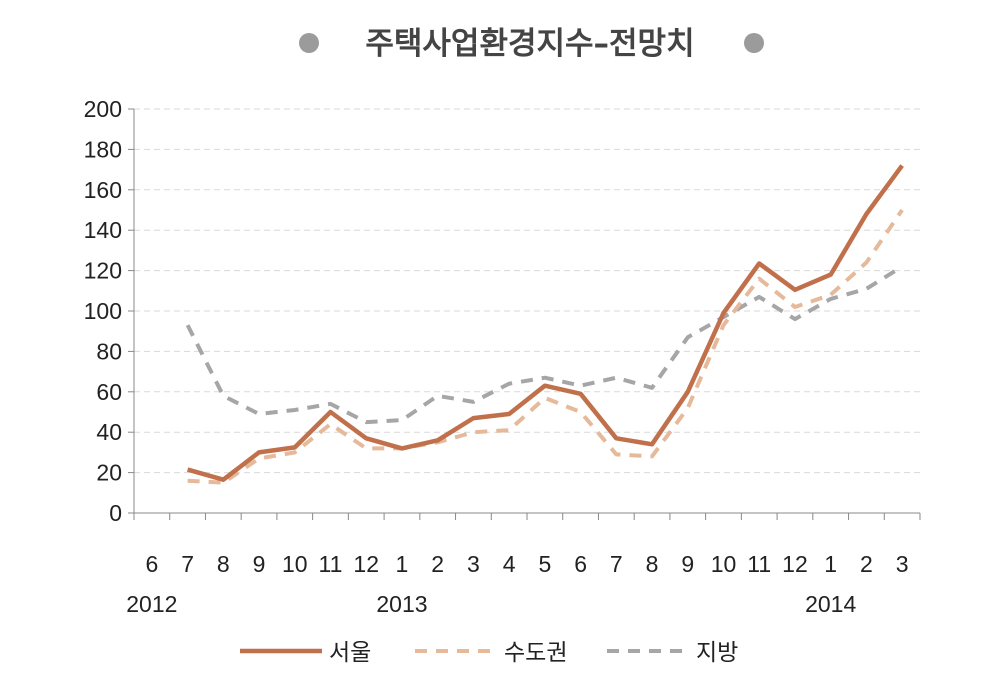  What do you see at coordinates (103, 271) in the screenshot?
I see `y-tick-label: 120` at bounding box center [103, 271].